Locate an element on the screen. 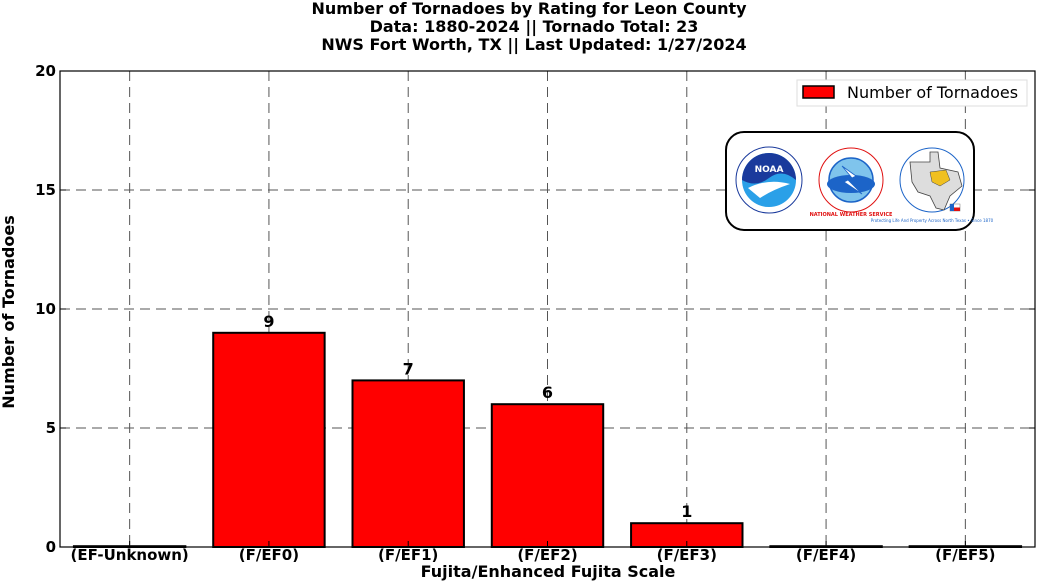 This screenshot has height=581, width=1037. noaa-logo-text: NOAA is located at coordinates (769, 170).